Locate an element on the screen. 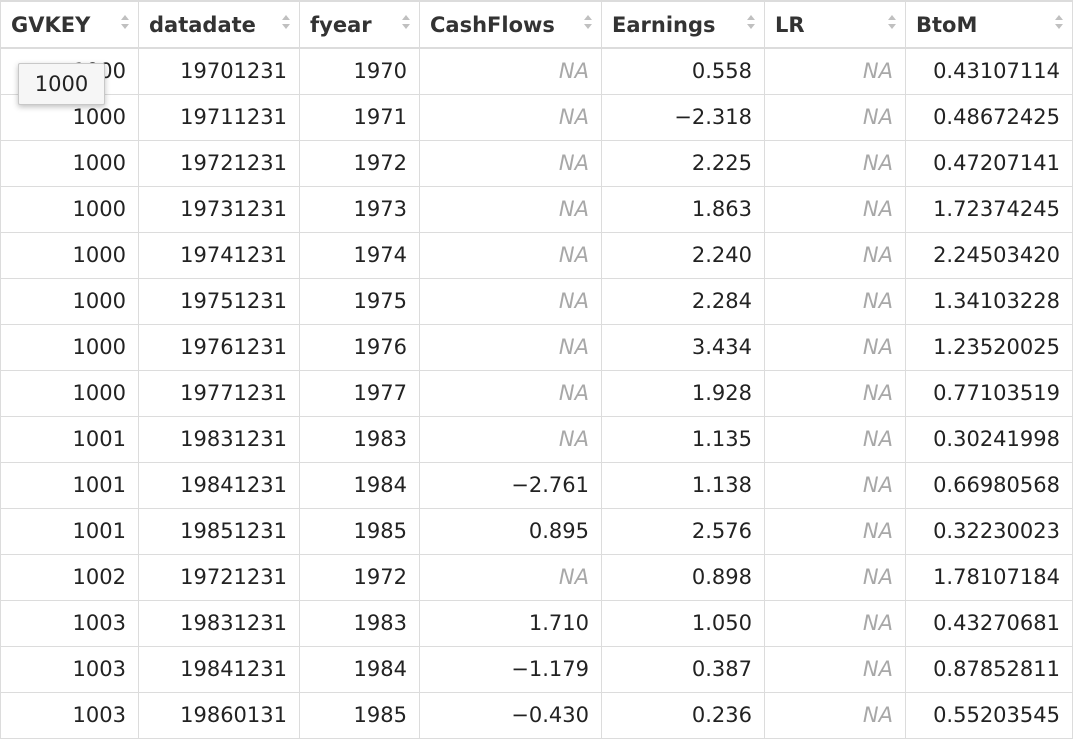  table-row: 1000 19731231 1973 NA 1.863 NA 1.72374245 is located at coordinates (536, 209).